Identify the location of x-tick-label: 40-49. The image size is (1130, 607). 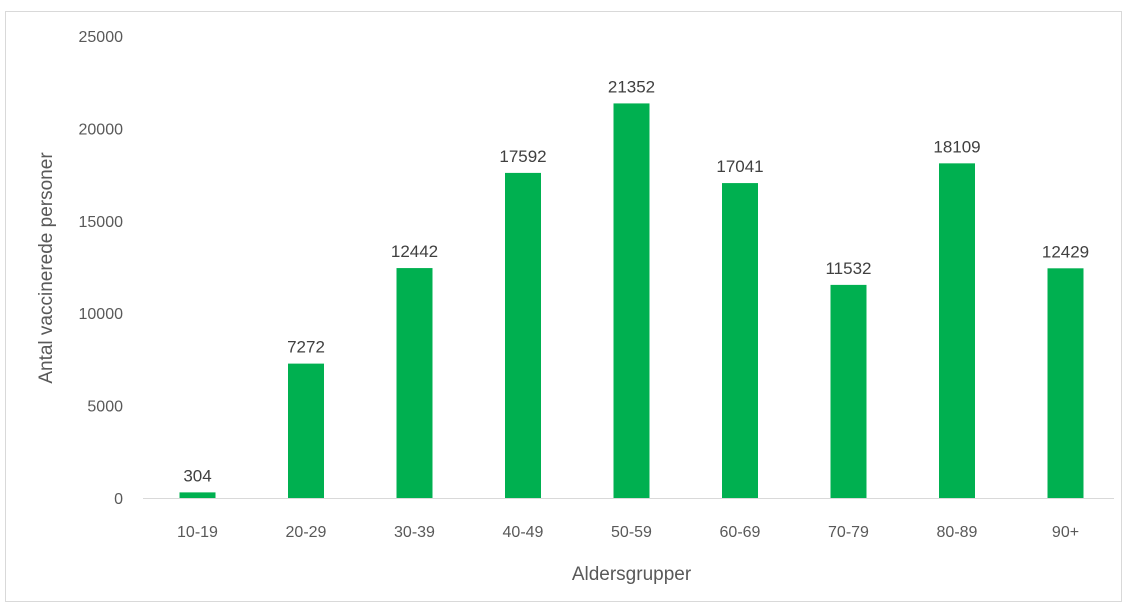
(523, 532).